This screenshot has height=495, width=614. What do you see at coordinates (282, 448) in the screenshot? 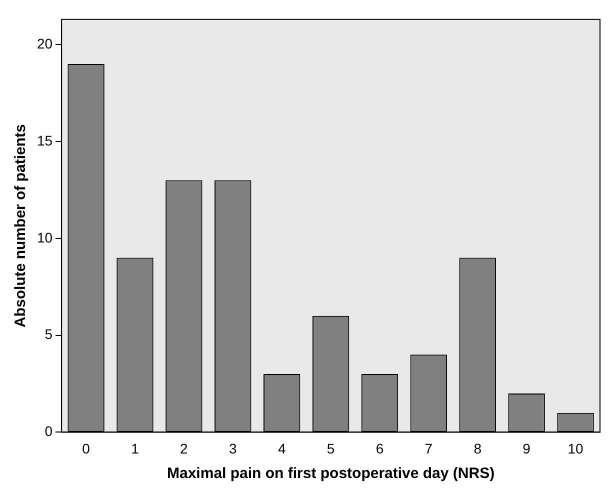
I see `x-tick-label: 4` at bounding box center [282, 448].